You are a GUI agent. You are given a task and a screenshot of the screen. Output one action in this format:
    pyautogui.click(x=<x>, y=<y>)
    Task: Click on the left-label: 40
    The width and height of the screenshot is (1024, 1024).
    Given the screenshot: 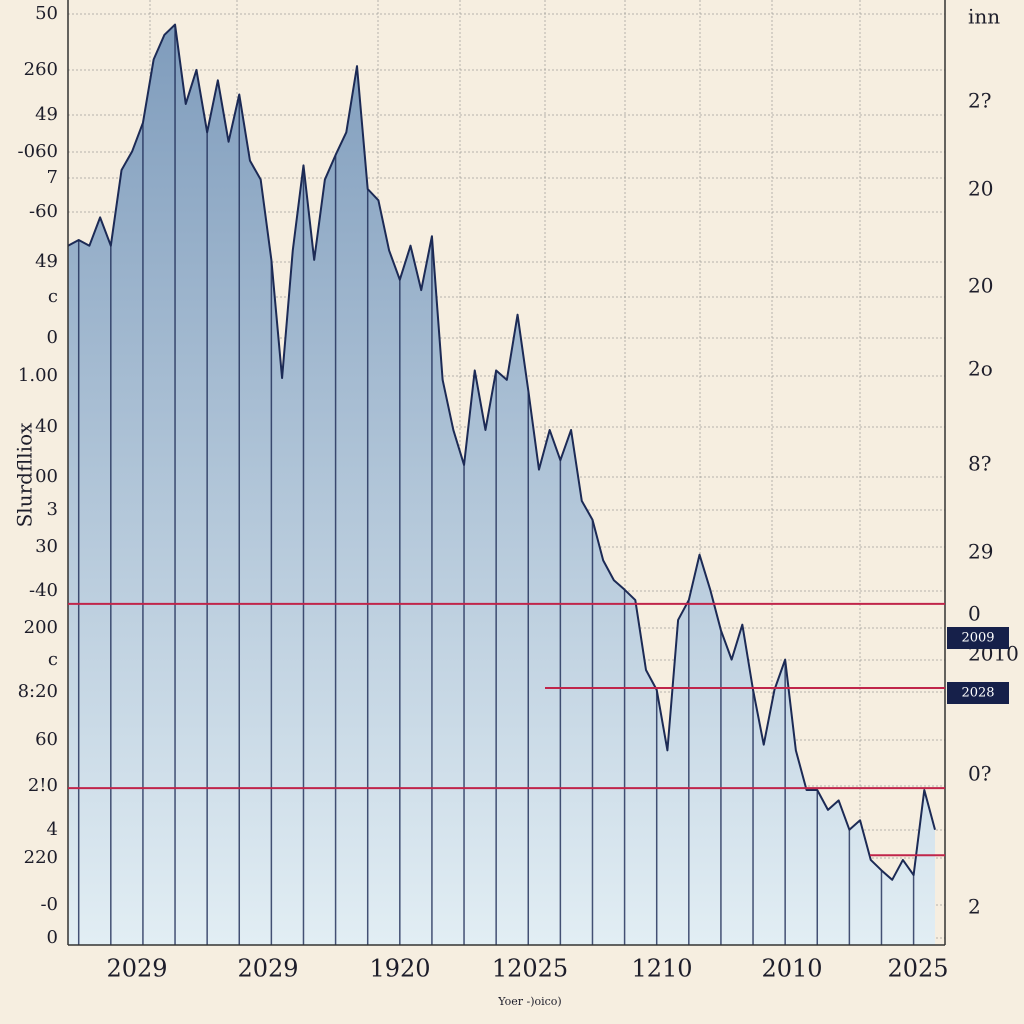 What is the action you would take?
    pyautogui.click(x=46, y=426)
    